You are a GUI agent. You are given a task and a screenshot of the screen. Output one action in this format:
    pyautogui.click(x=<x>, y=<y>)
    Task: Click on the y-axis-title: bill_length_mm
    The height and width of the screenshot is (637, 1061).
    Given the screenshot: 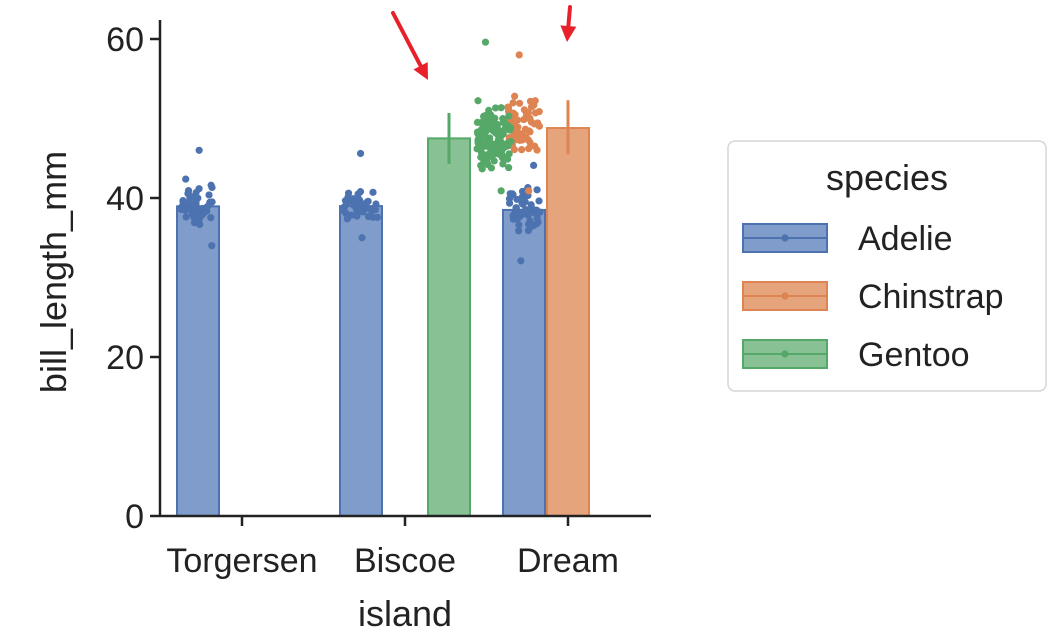 What is the action you would take?
    pyautogui.click(x=53, y=272)
    